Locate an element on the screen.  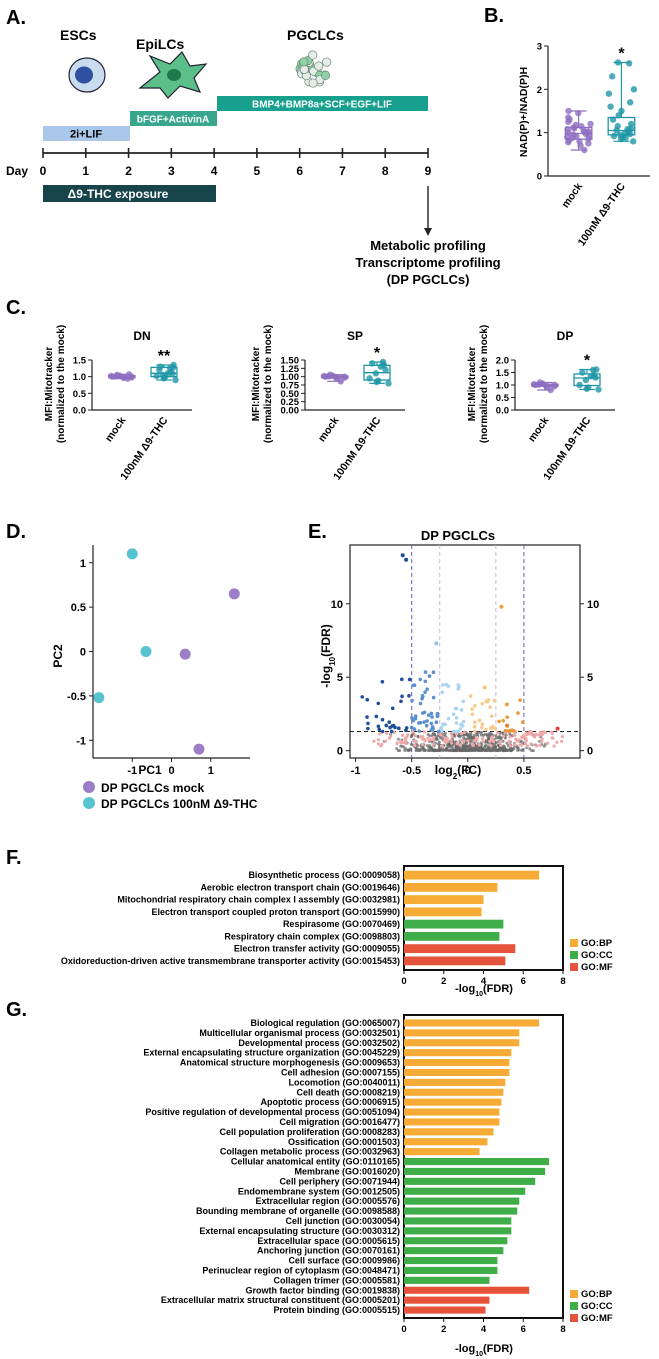
pgclc-cell is located at coordinates (327, 62).